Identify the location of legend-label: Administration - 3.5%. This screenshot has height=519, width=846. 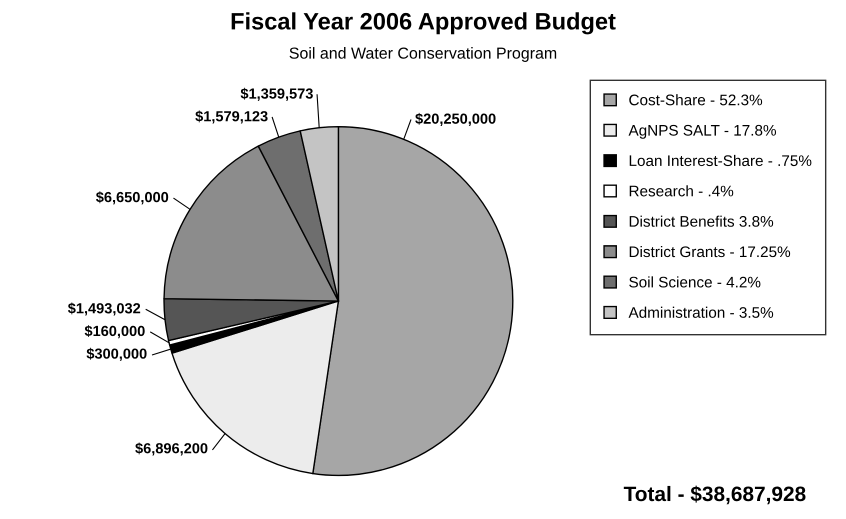
(701, 312).